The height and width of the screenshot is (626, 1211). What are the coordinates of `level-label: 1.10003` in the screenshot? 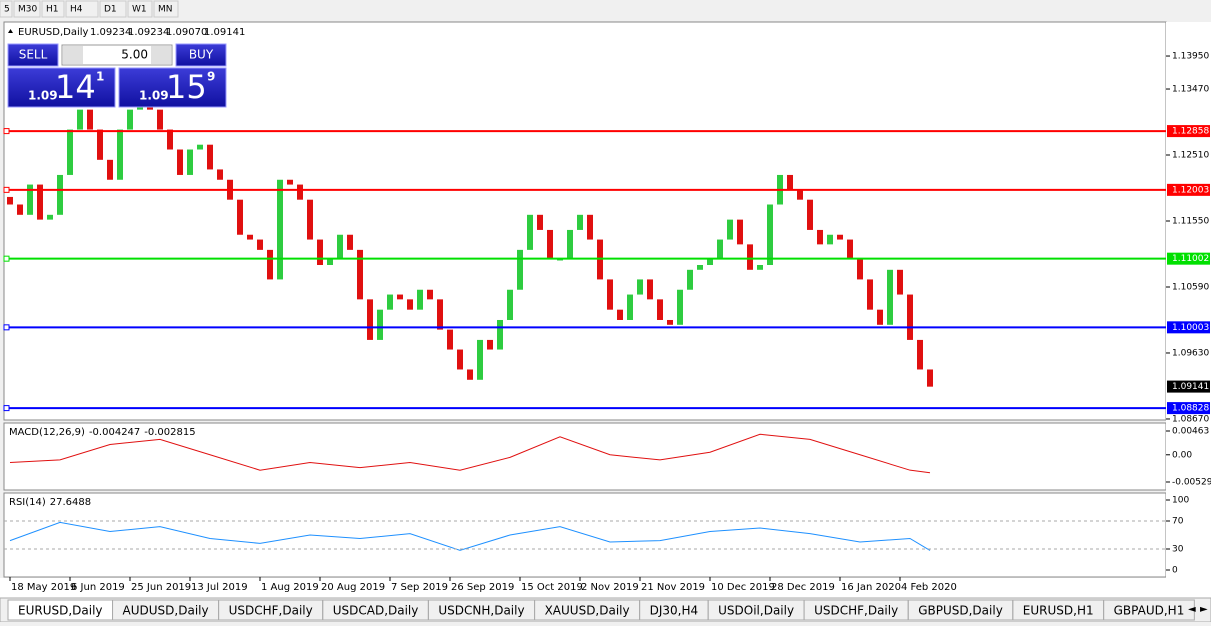 It's located at (1190, 328).